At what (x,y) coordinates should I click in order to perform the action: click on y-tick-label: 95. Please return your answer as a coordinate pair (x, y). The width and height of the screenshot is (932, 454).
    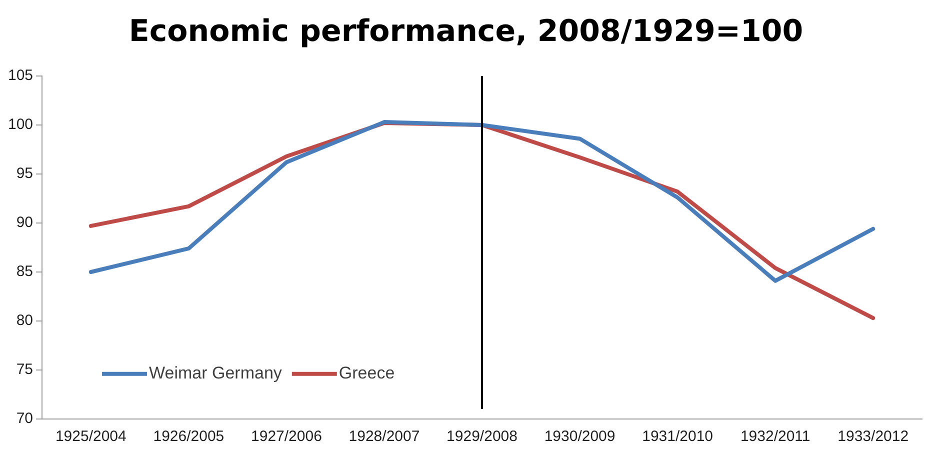
    Looking at the image, I should click on (25, 173).